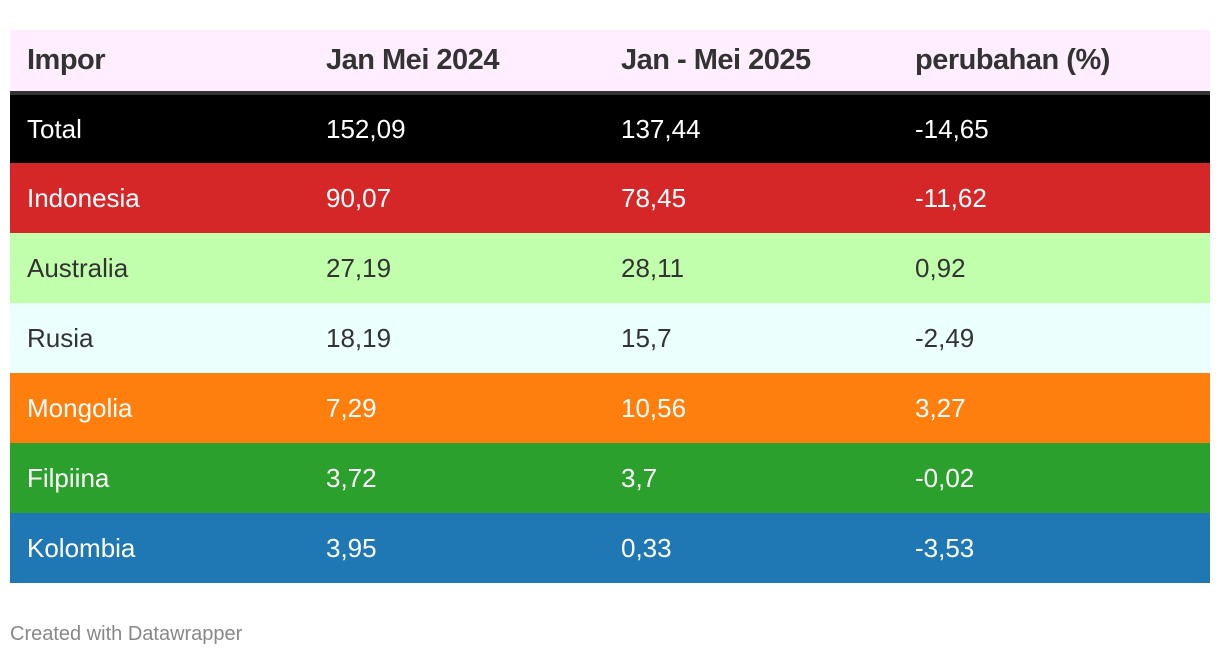  Describe the element at coordinates (81, 547) in the screenshot. I see `cell-country: Kolombia` at that location.